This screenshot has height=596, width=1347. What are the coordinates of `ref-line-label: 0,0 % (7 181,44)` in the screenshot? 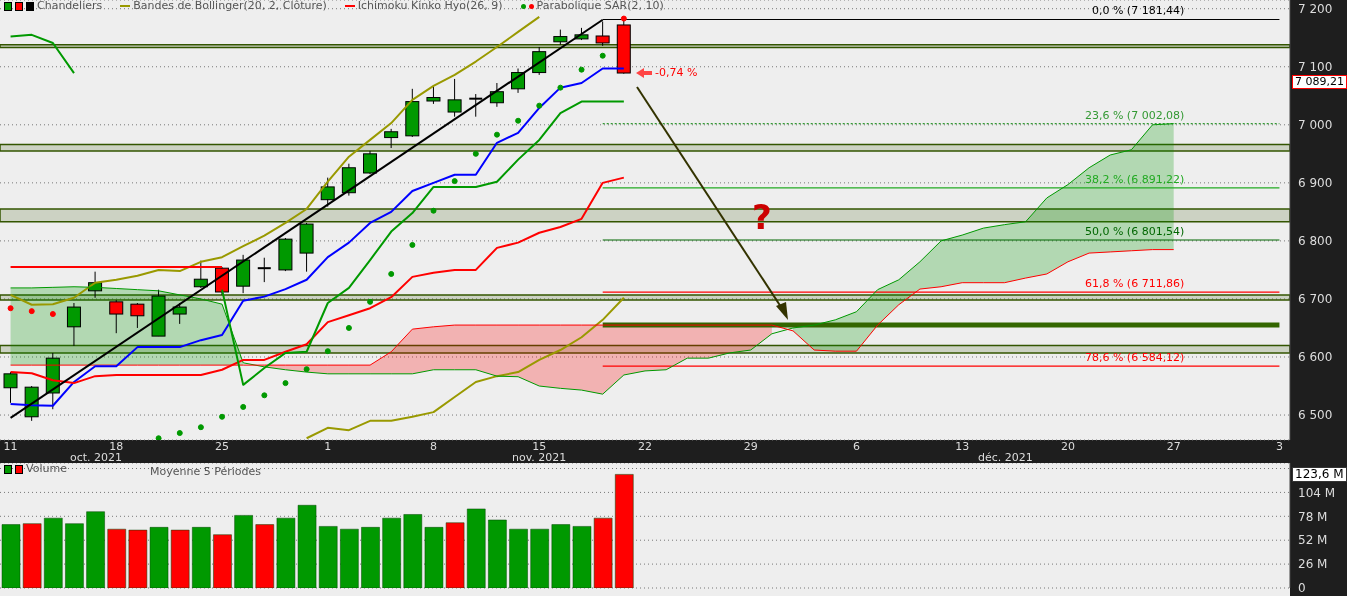 It's located at (1138, 11).